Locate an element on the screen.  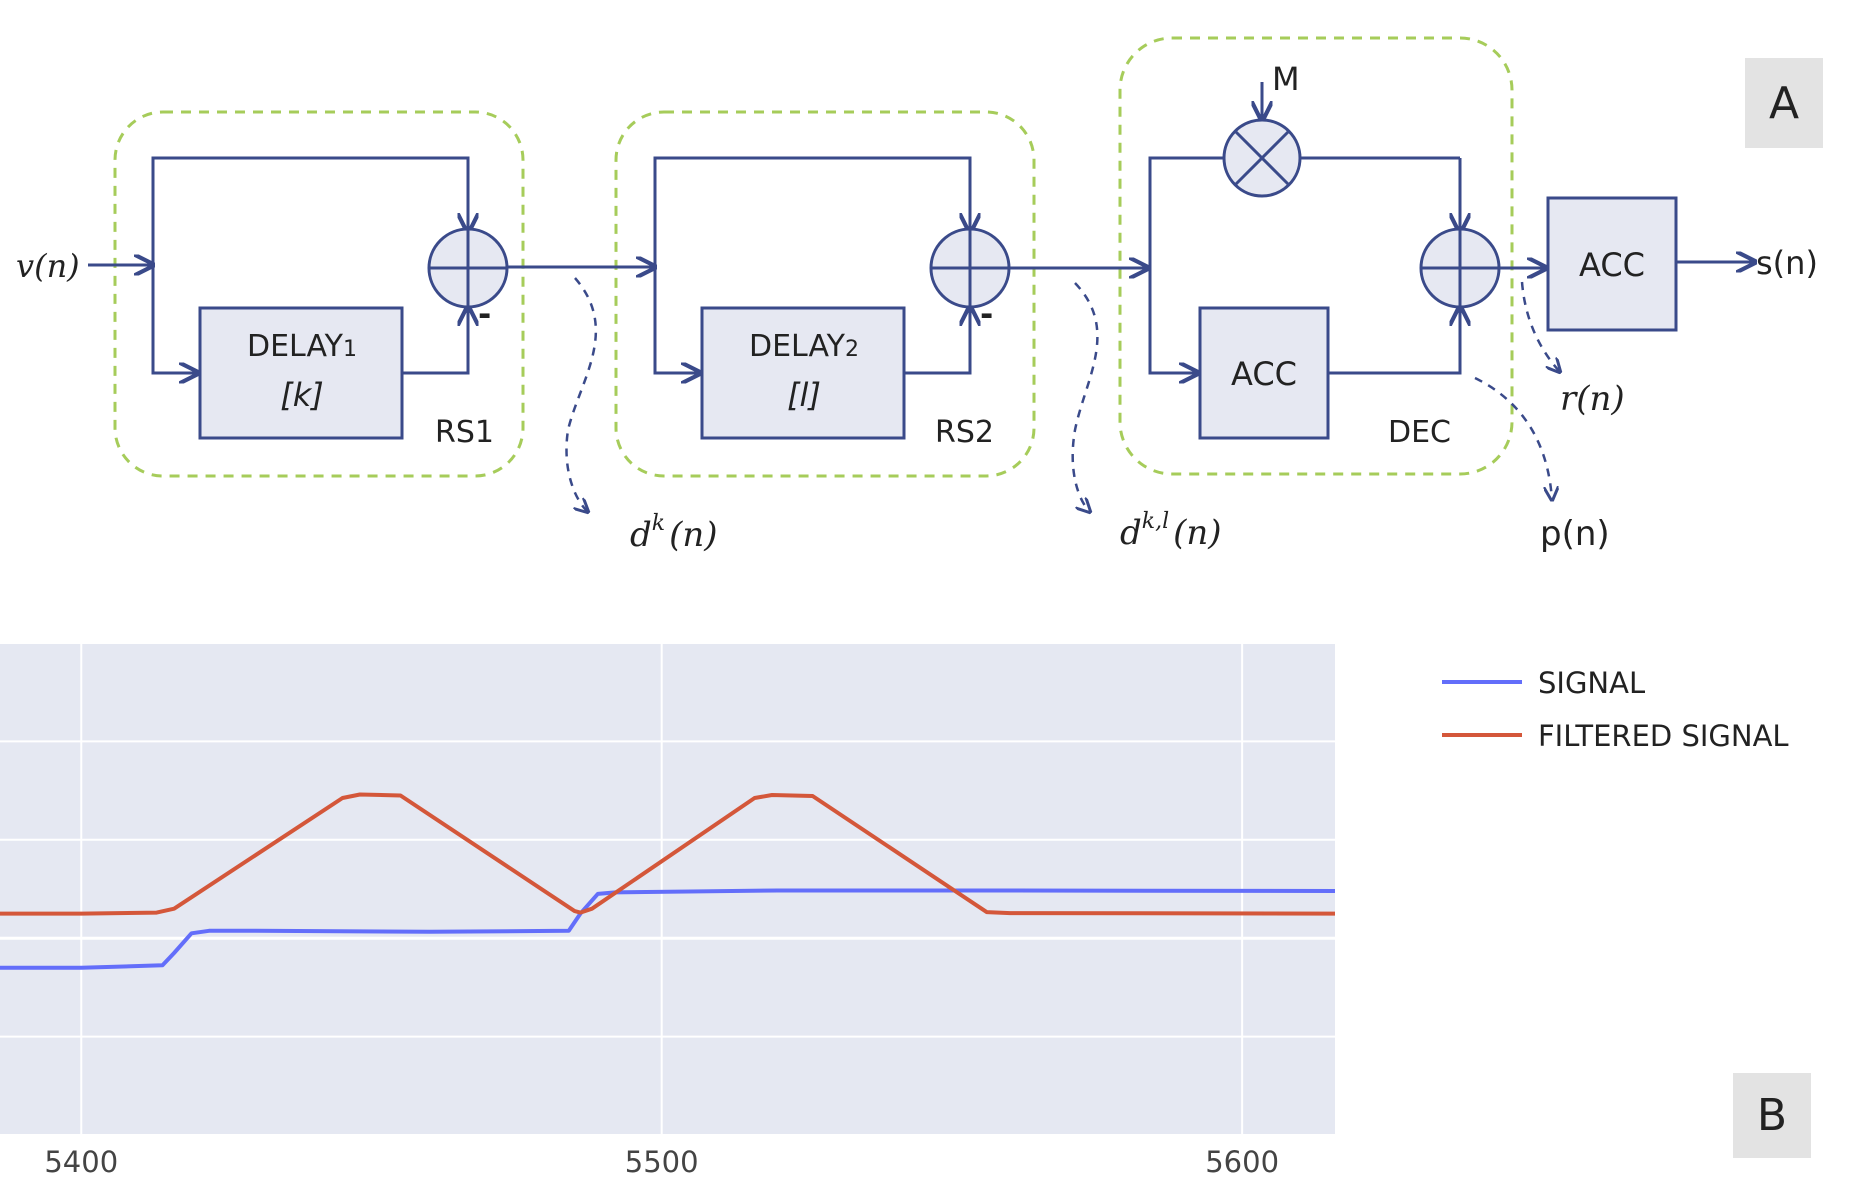
chart-x-ticks: 5400 5500 5600 is located at coordinates (661, 1162).